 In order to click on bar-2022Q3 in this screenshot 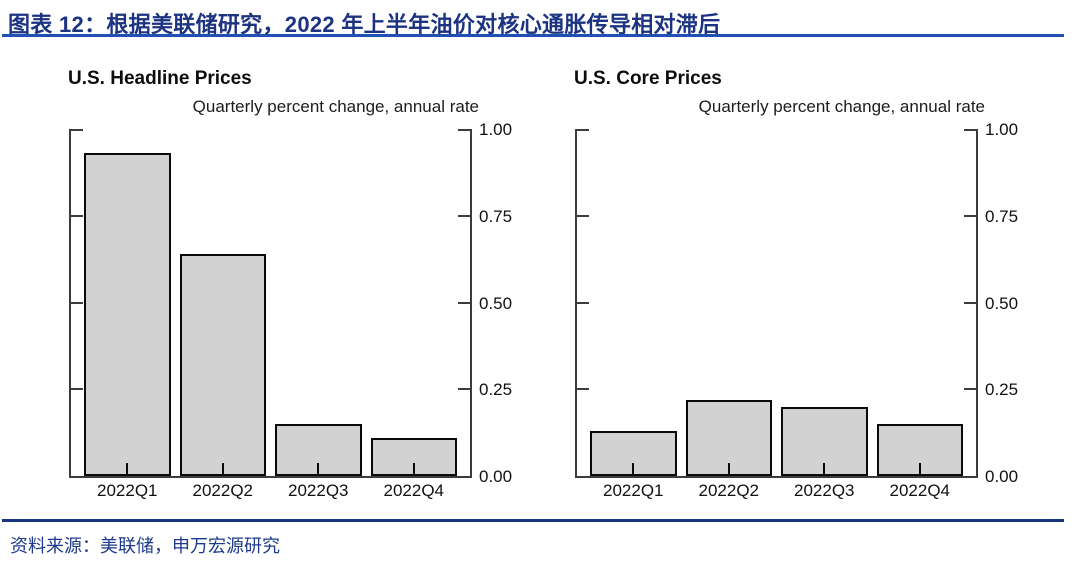, I will do `click(318, 450)`.